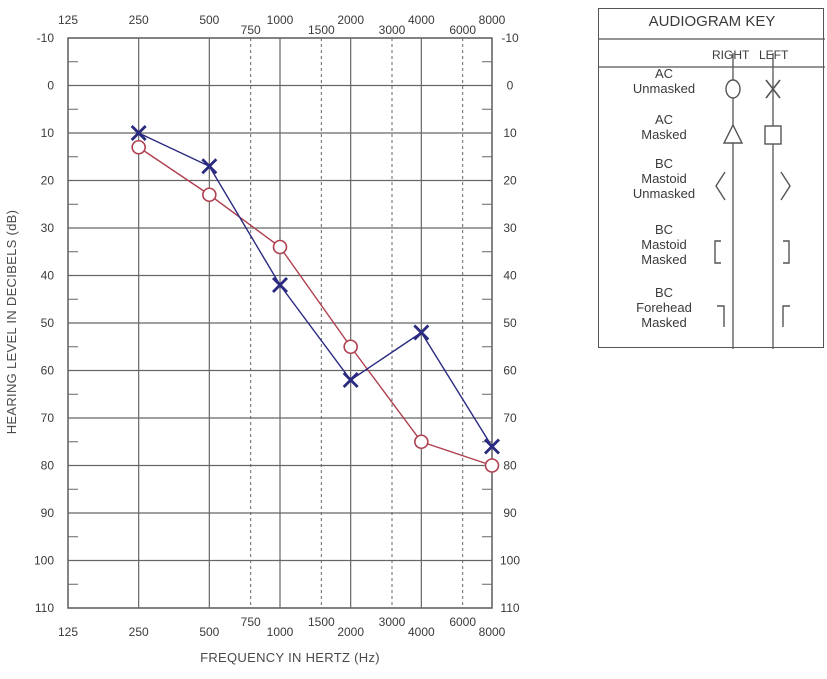 The height and width of the screenshot is (679, 827). Describe the element at coordinates (733, 89) in the screenshot. I see `key-symbol-circle` at that location.